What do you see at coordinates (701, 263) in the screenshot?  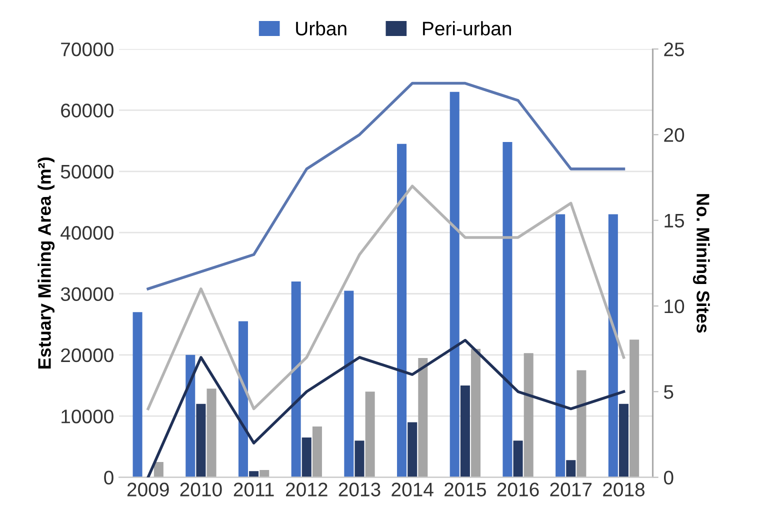 I see `y2-axis-title: No. Mining Sites` at bounding box center [701, 263].